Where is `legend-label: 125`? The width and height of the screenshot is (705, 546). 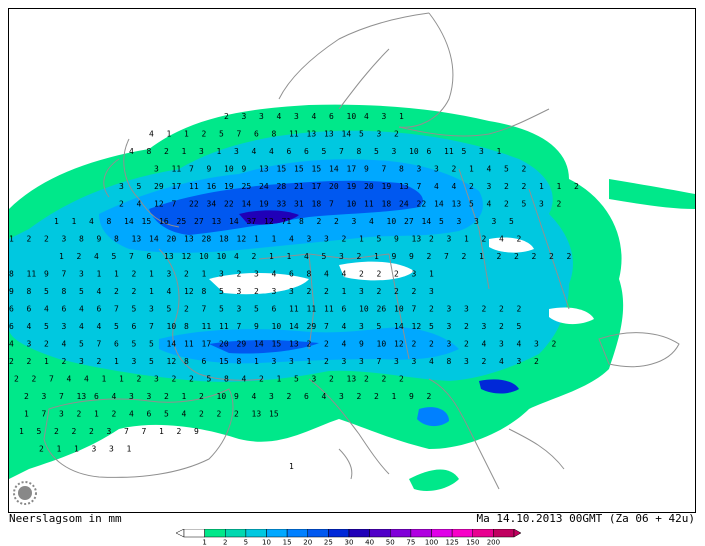 legend-label: 125 is located at coordinates (451, 542).